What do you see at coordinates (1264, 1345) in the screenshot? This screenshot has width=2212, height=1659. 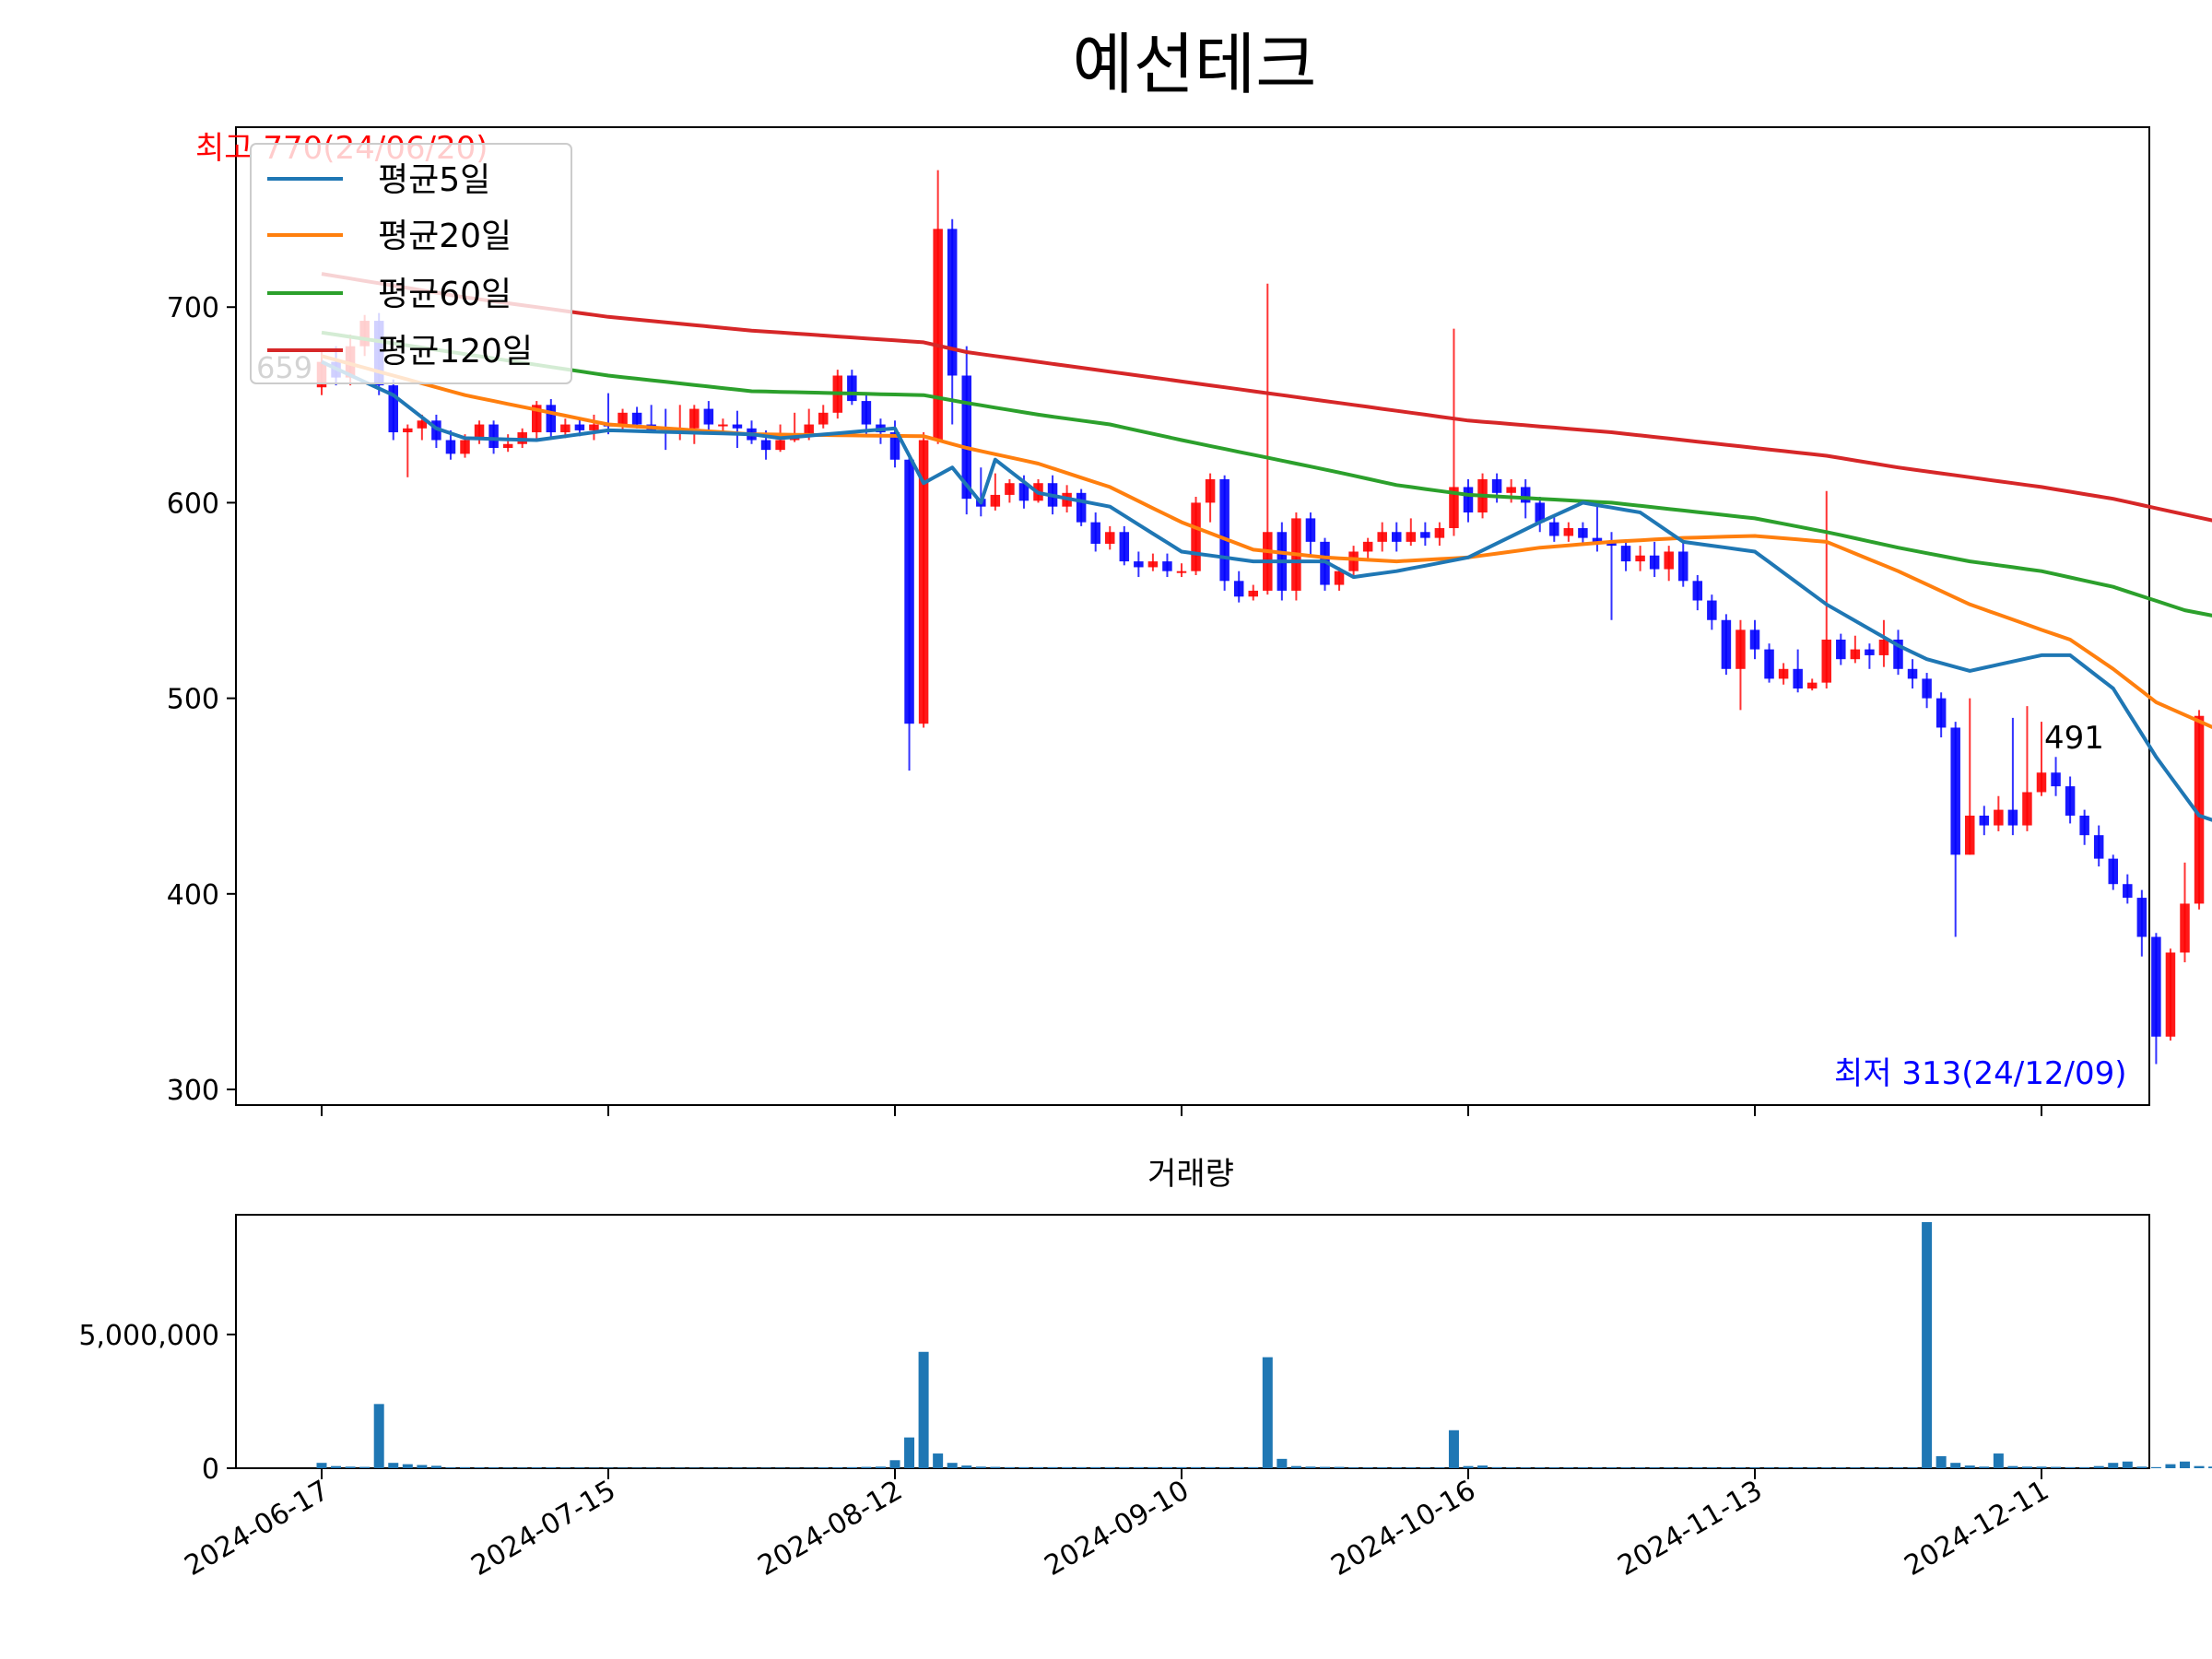 I see `volume-bars` at bounding box center [1264, 1345].